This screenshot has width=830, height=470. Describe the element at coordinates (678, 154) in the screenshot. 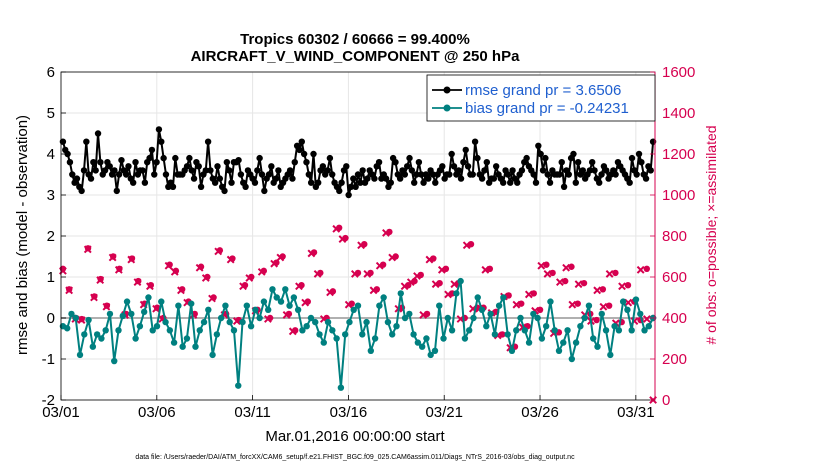

I see `y2-tick-label-6: 1200` at that location.